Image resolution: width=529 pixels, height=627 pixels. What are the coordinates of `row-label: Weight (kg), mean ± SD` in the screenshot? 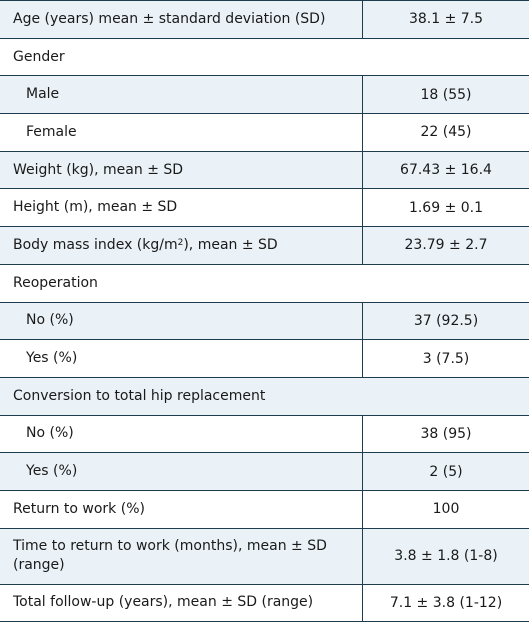 It's located at (98, 169).